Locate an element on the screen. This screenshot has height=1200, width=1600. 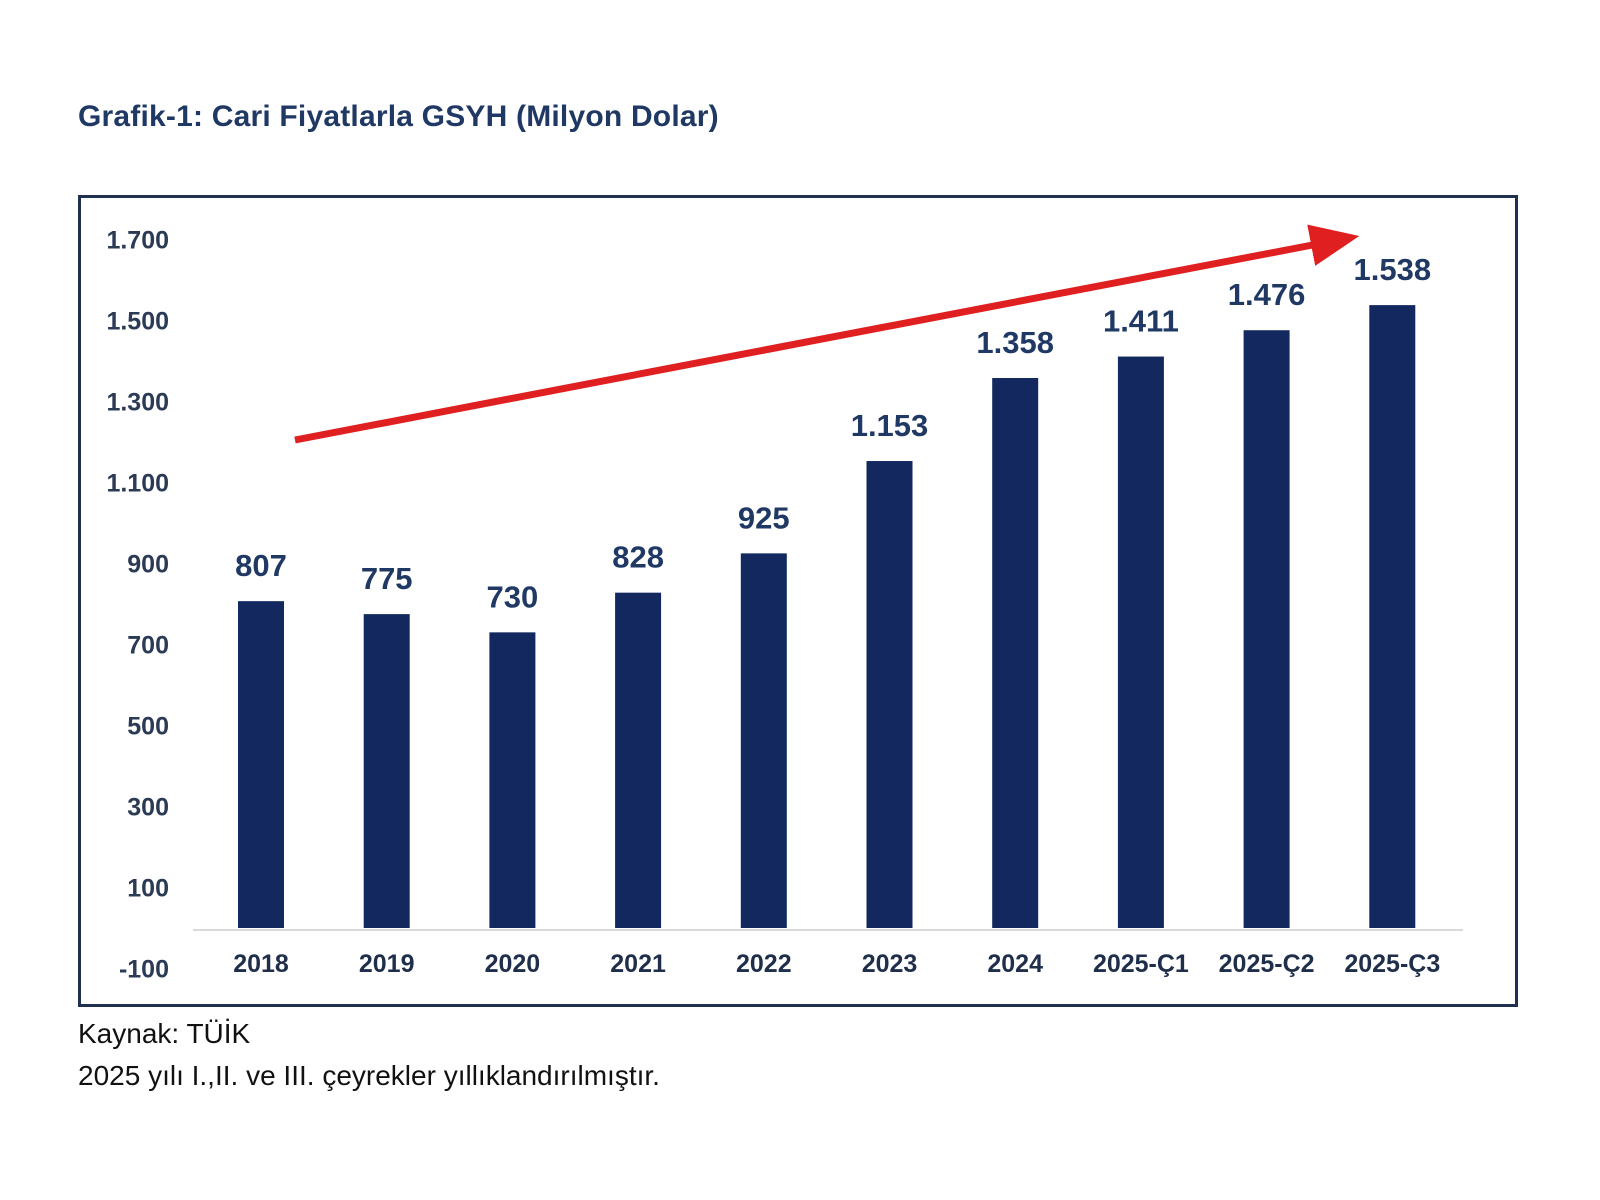
y-axis-label: 1.300 is located at coordinates (137, 403).